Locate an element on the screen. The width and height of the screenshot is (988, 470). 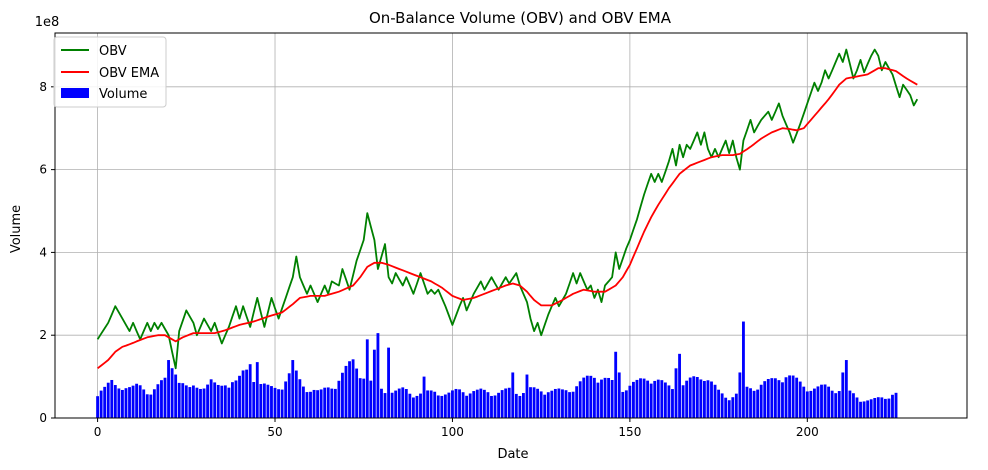
legend: OBV OBV EMA Volume is located at coordinates (110, 72).